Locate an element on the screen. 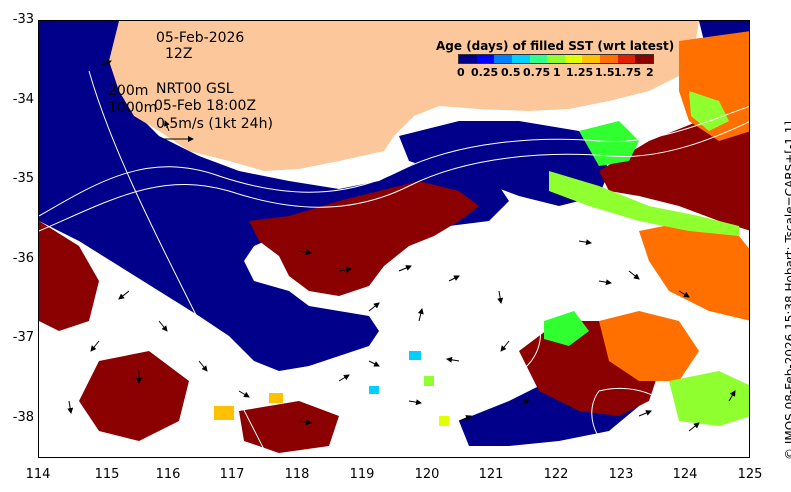 The image size is (791, 492). age-one-region-mid is located at coordinates (566, 328).